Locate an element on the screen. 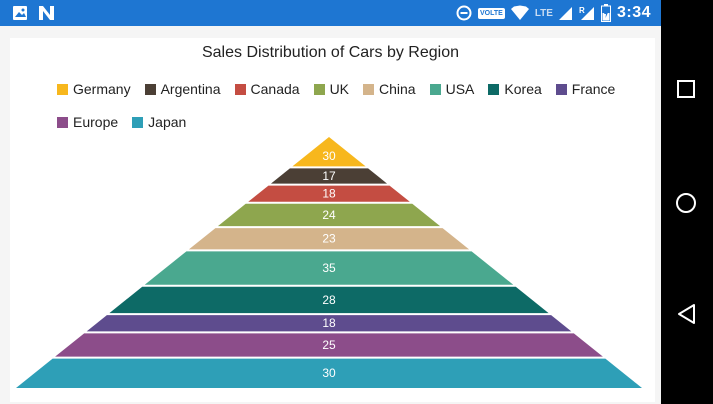 The height and width of the screenshot is (404, 713). legend-label: Argentina is located at coordinates (190, 89).